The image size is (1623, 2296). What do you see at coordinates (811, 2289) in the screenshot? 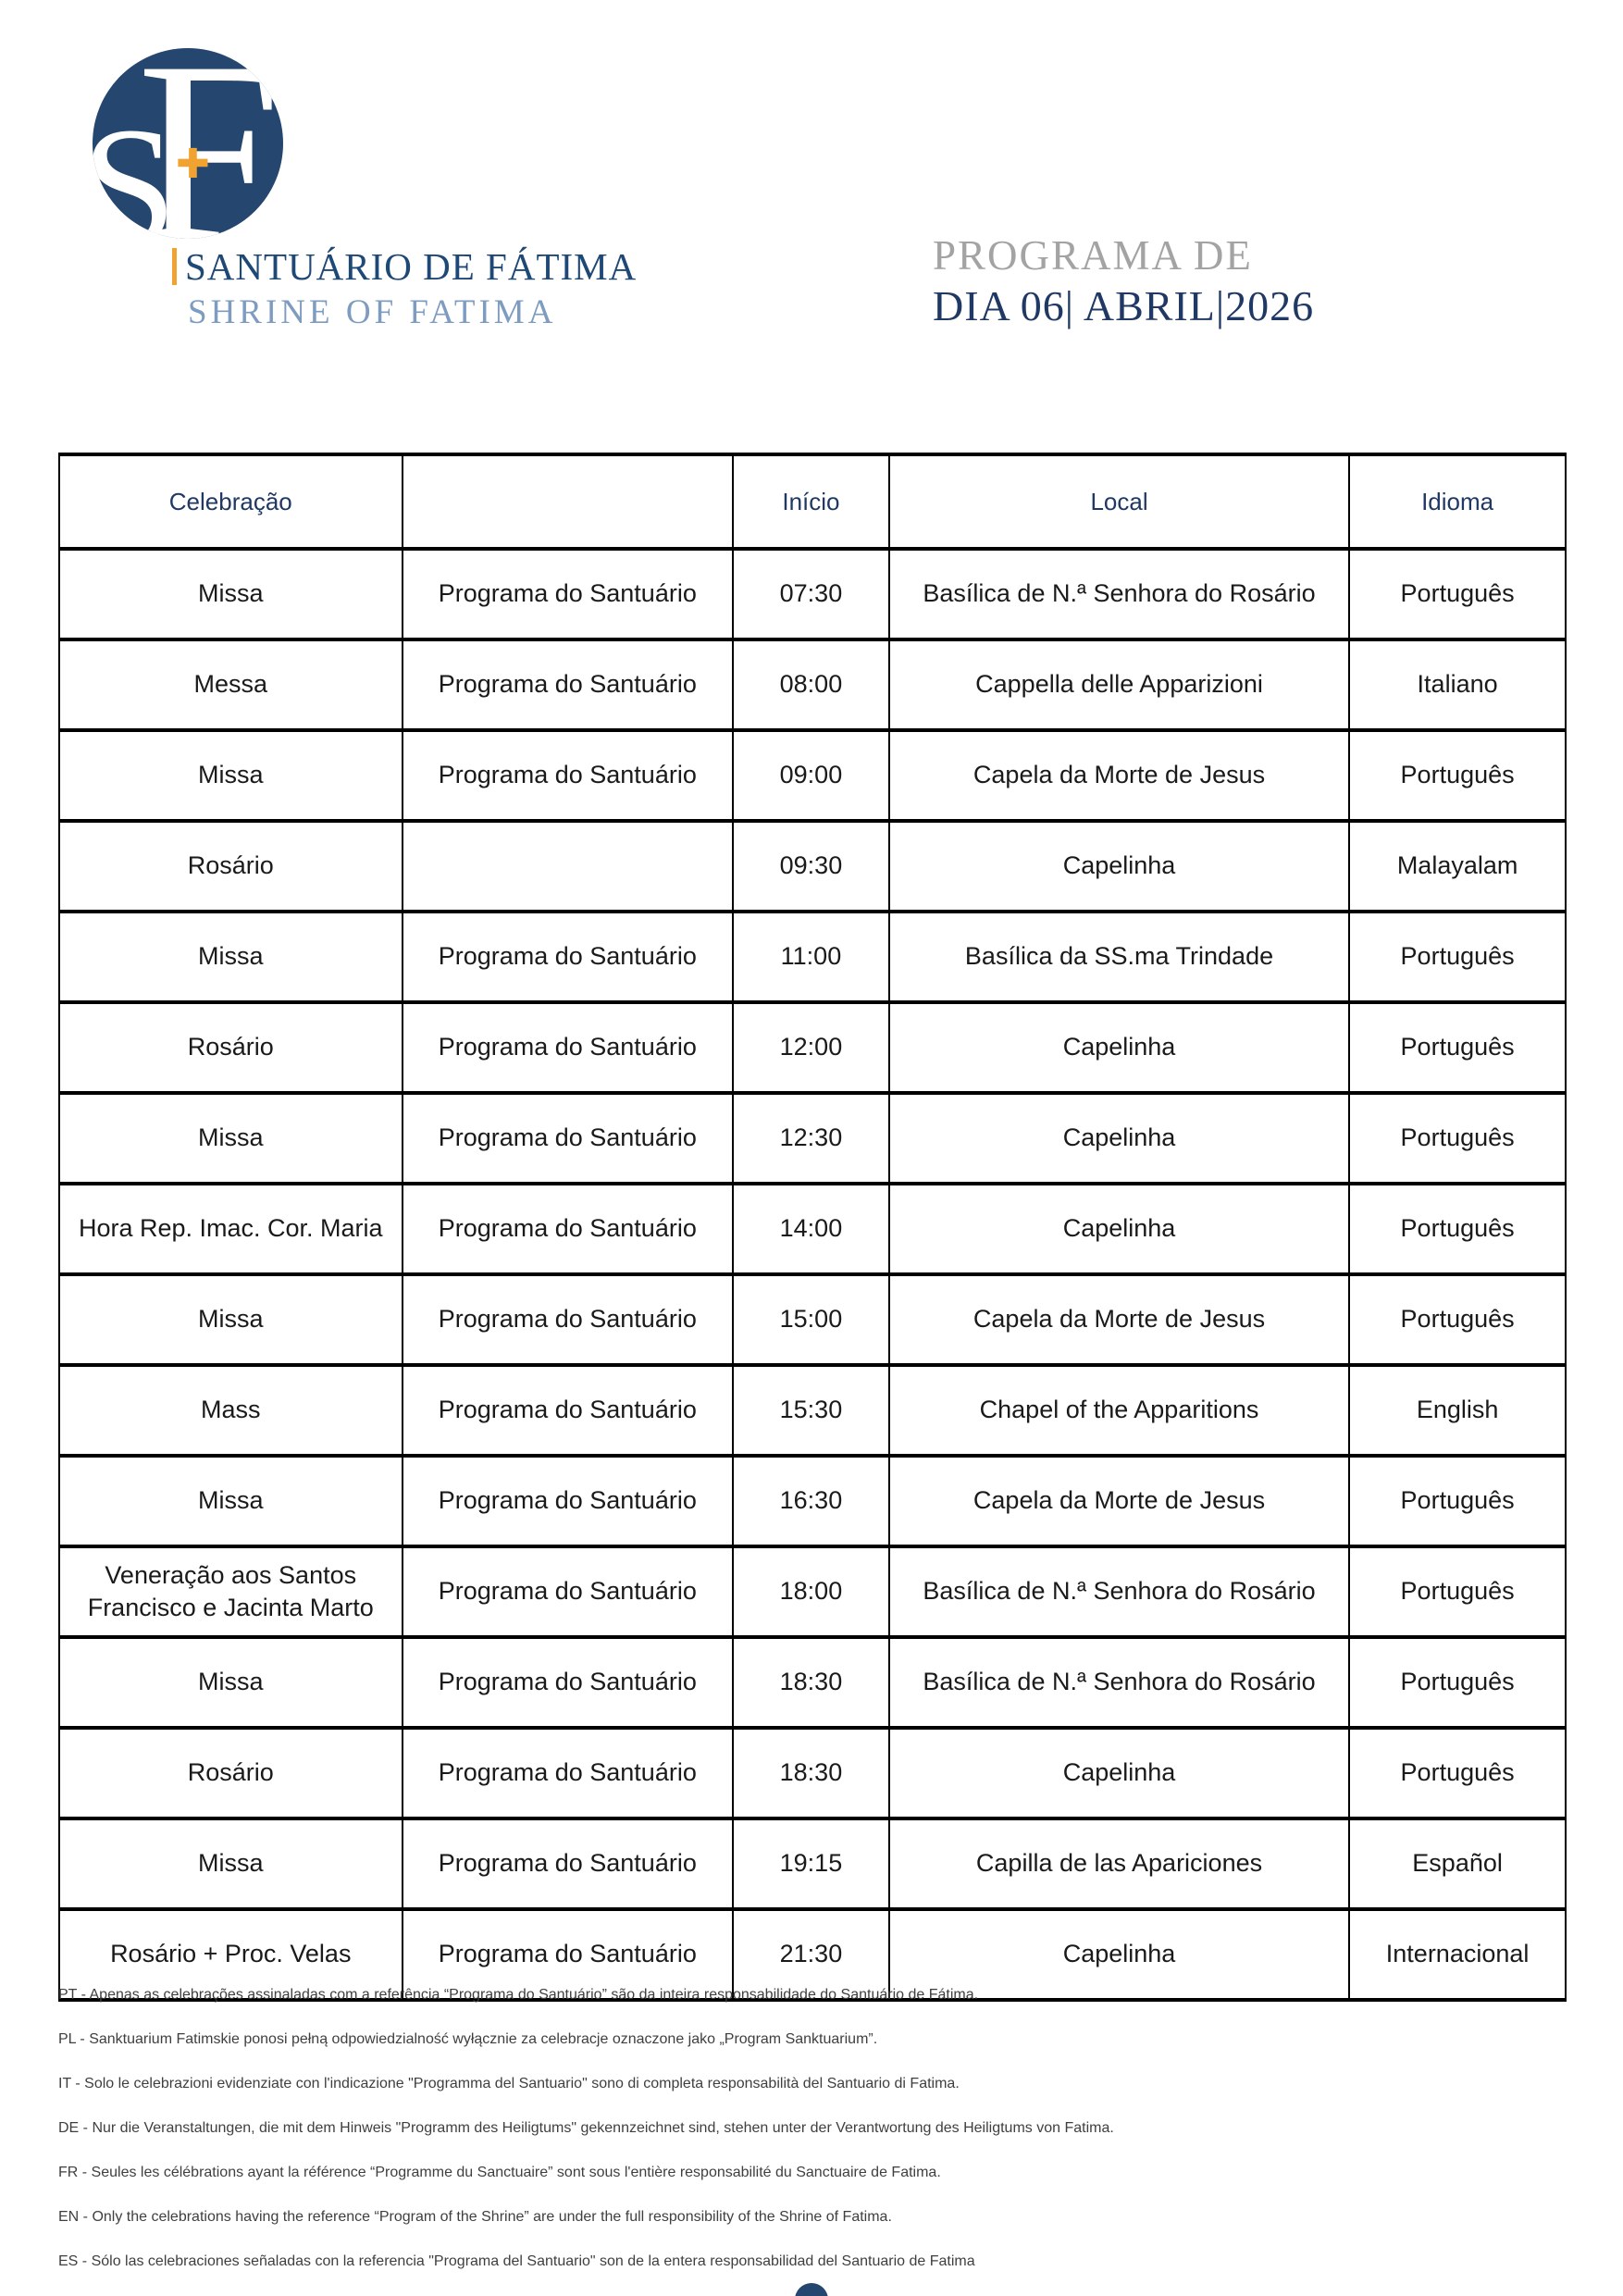
I see `next-page-logo-peek` at bounding box center [811, 2289].